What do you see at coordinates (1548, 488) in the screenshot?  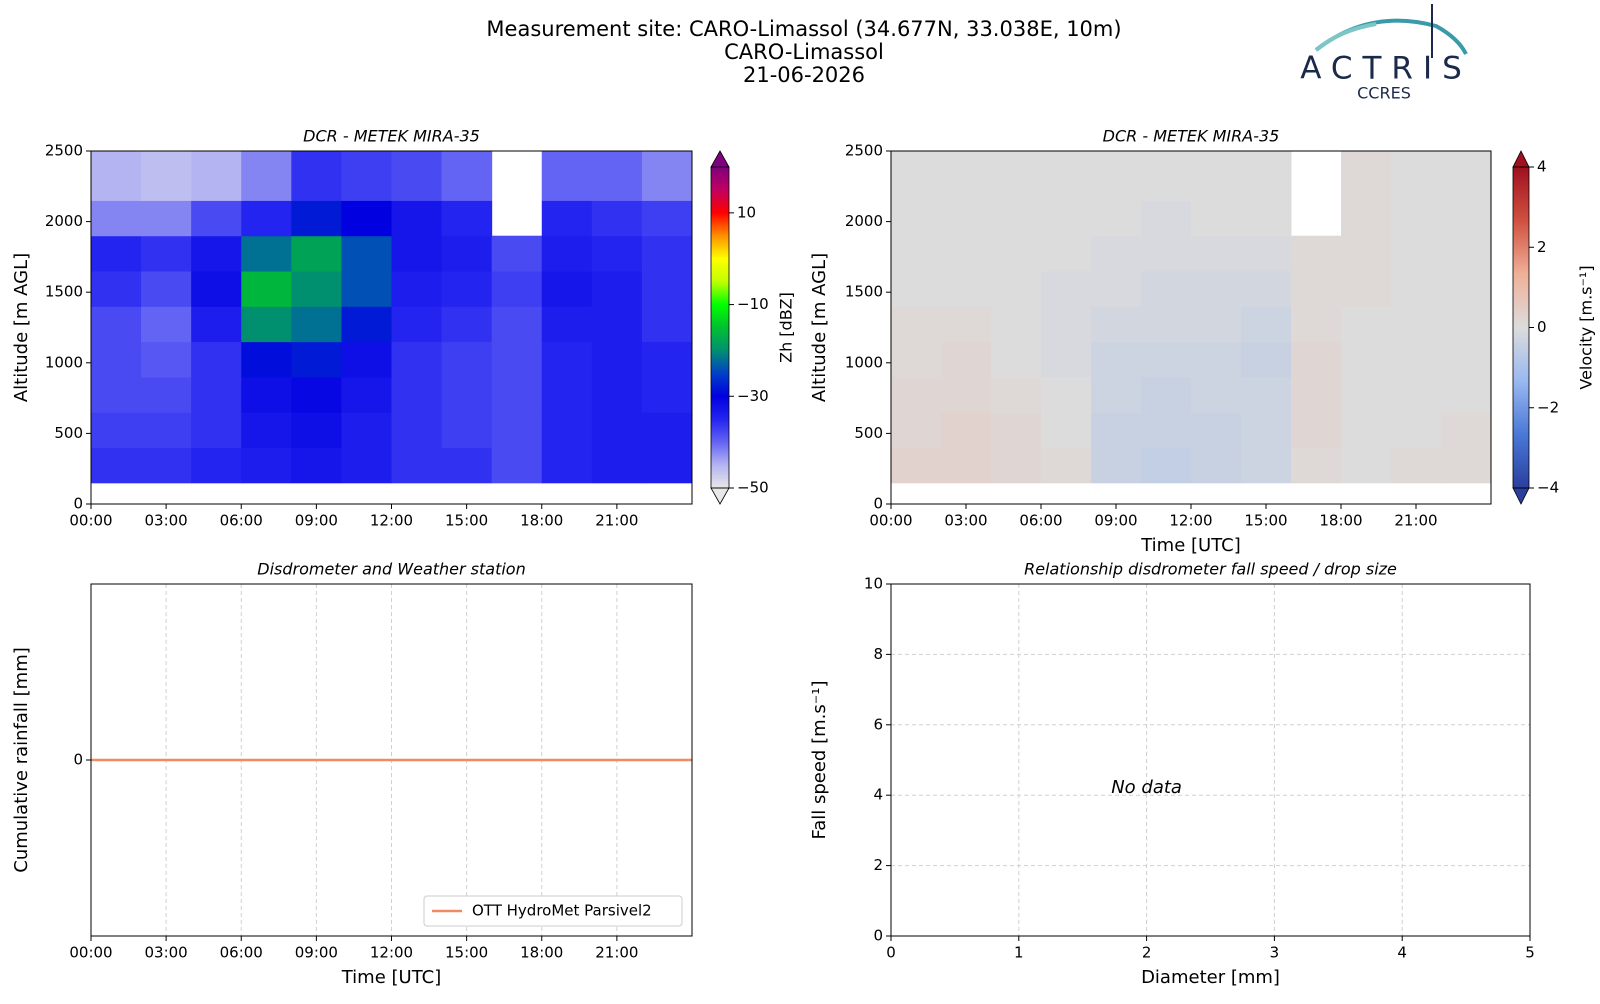 I see `colorbar-tick-label: −4` at bounding box center [1548, 488].